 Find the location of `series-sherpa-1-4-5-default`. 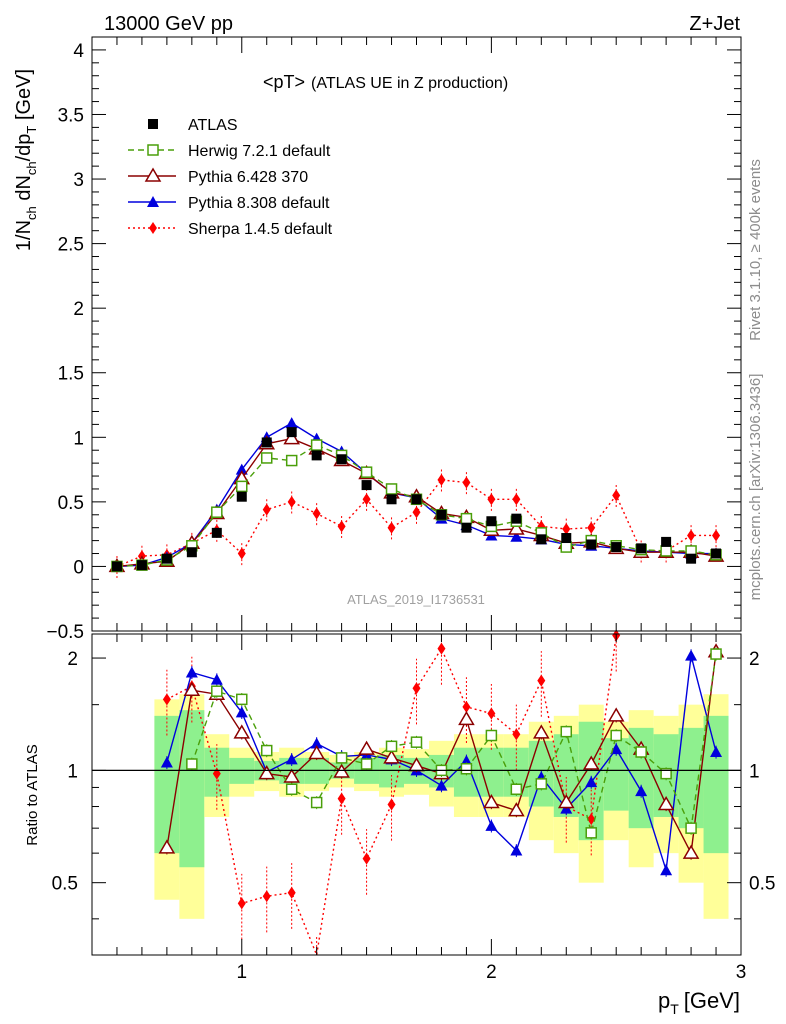

series-sherpa-1-4-5-default is located at coordinates (416, 523).